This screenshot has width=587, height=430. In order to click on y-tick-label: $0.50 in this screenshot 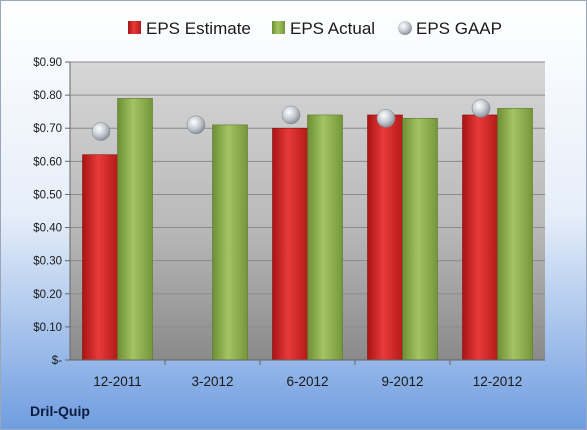, I will do `click(47, 195)`.